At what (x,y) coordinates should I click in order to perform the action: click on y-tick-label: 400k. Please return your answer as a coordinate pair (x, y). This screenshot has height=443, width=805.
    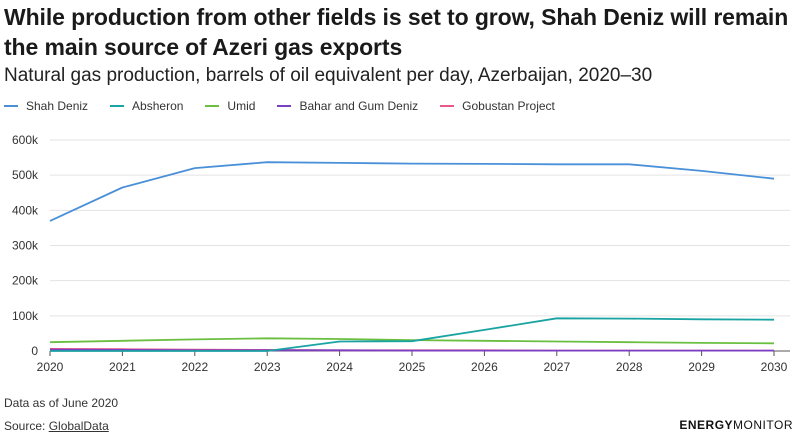
    Looking at the image, I should click on (25, 210).